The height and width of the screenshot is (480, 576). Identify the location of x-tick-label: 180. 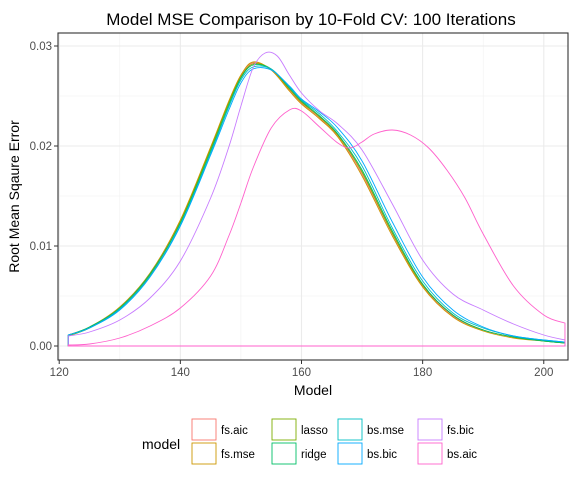
(422, 373).